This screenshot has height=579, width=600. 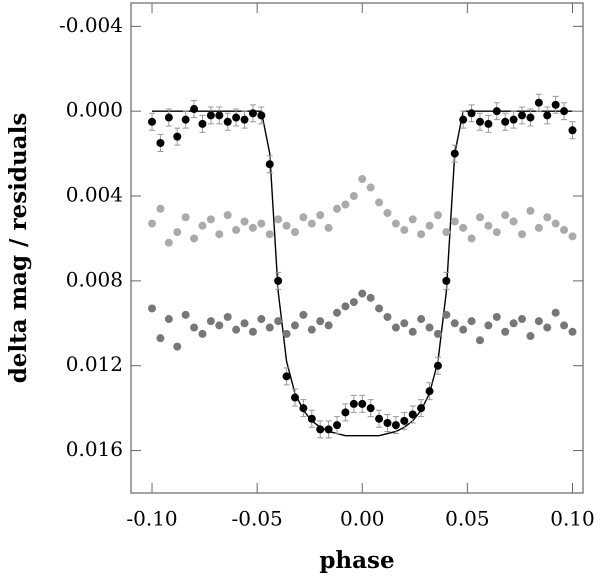 I want to click on y-tick-label: -0.004, so click(x=91, y=25).